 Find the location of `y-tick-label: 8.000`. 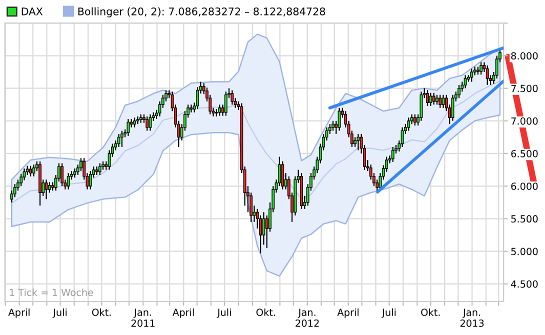

y-tick-label: 8.000 is located at coordinates (524, 56).